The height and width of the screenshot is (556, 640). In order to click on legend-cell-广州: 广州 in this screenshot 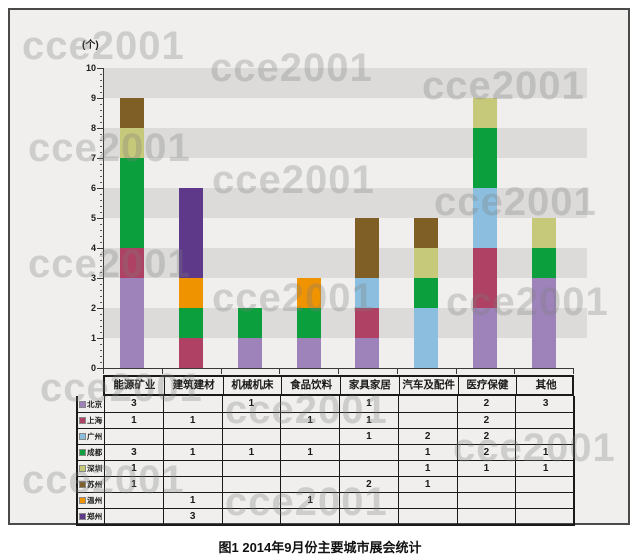, I will do `click(91, 436)`.